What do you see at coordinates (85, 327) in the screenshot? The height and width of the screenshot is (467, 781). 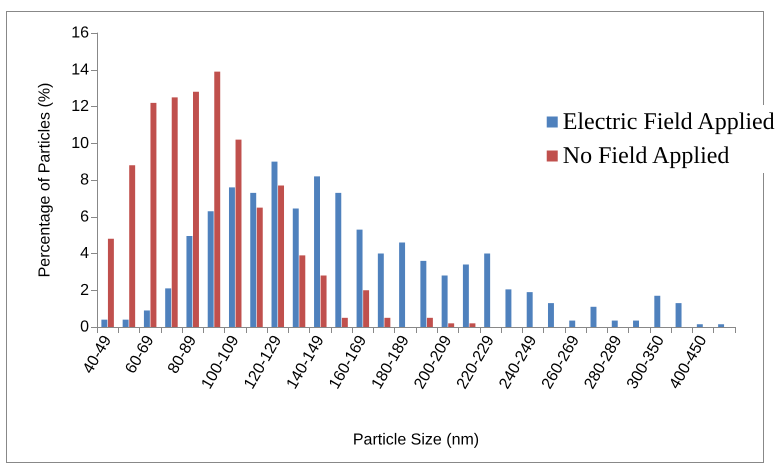 I see `y-tick-label: 0` at bounding box center [85, 327].